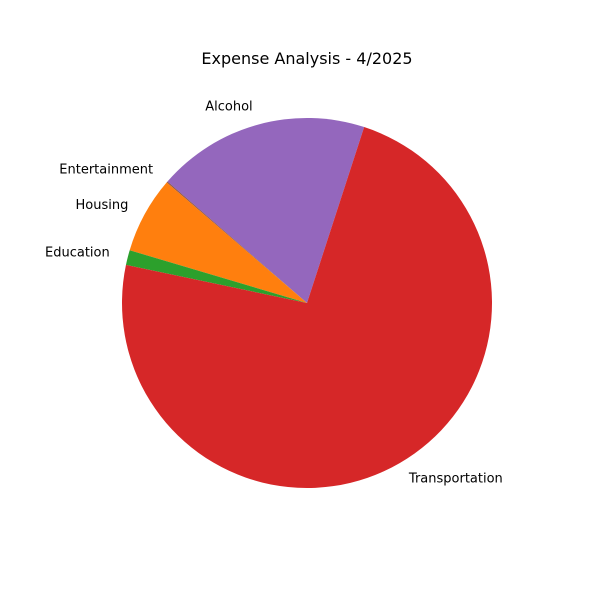  I want to click on pie-label-education: Education, so click(77, 253).